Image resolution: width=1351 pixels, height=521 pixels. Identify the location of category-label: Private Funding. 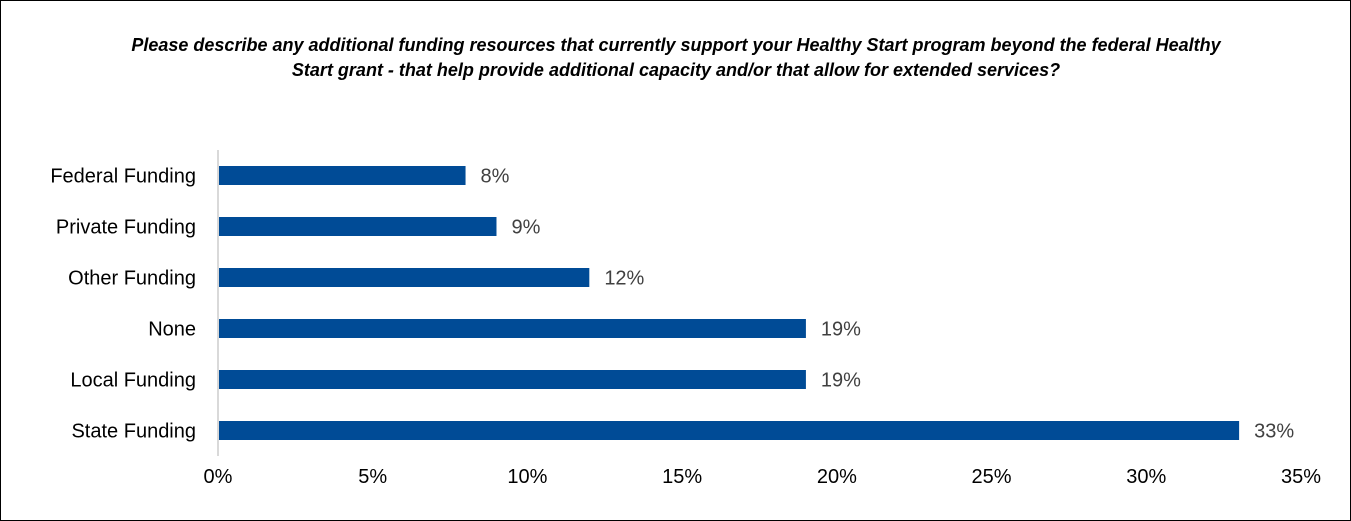
(126, 228).